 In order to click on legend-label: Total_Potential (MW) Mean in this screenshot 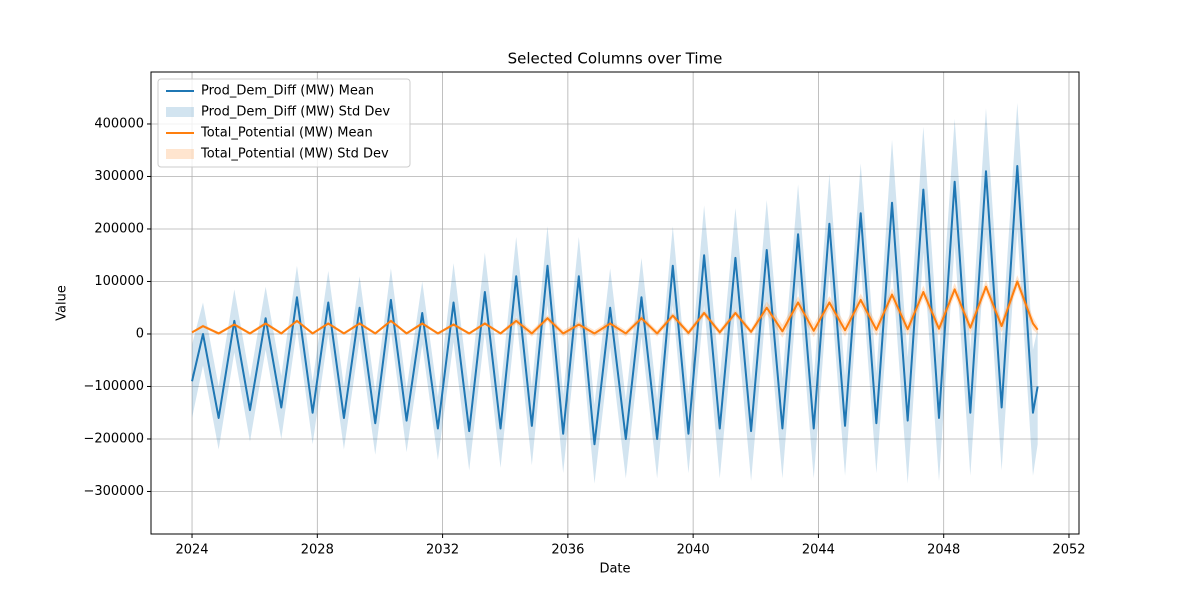, I will do `click(286, 133)`.